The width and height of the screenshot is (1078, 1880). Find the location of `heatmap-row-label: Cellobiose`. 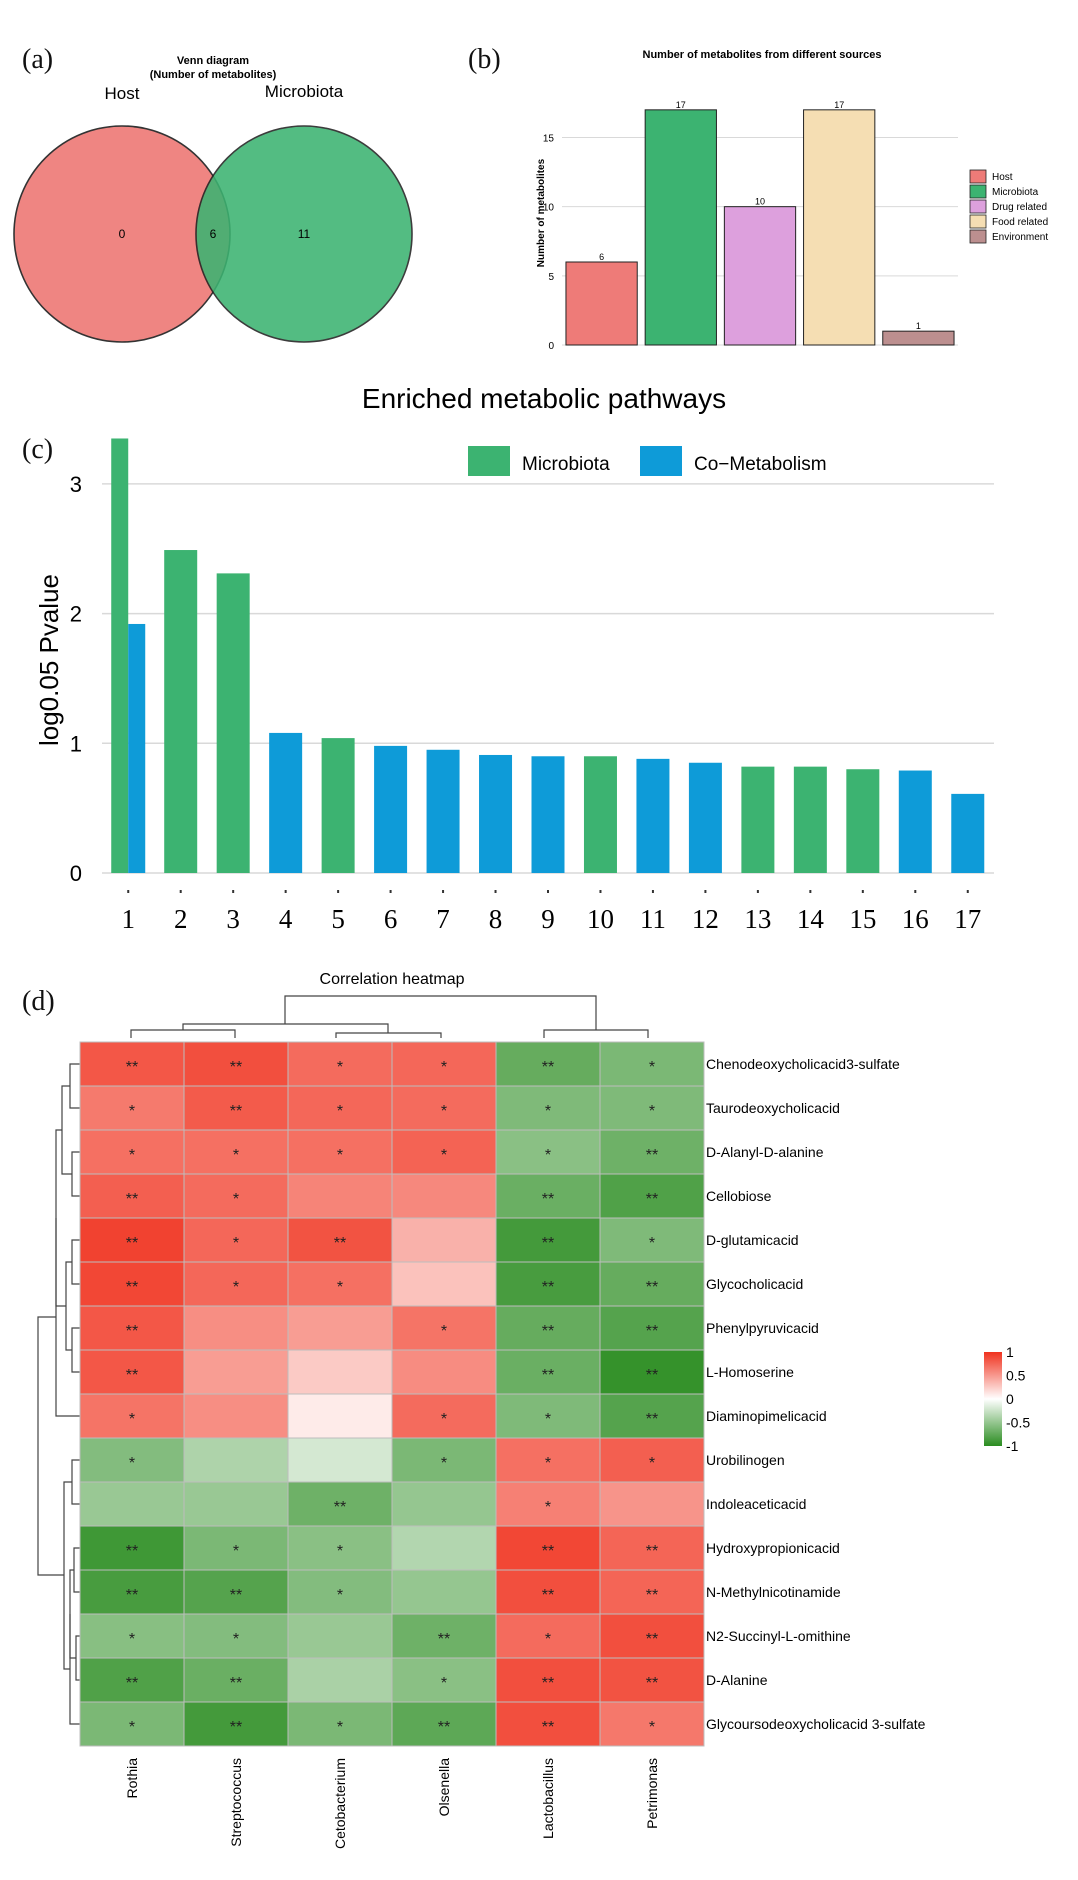

heatmap-row-label: Cellobiose is located at coordinates (739, 1196).